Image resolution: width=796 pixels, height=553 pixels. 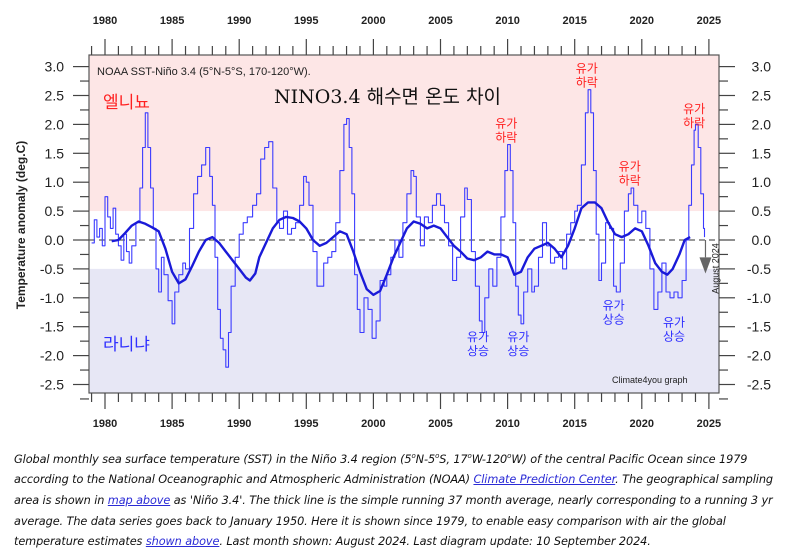 I want to click on y-tick-label-left: 2.5, so click(x=55, y=96).